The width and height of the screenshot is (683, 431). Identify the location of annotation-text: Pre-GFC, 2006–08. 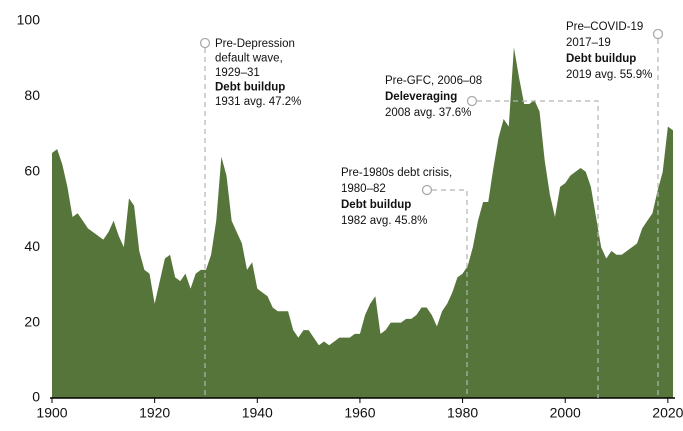
(433, 81).